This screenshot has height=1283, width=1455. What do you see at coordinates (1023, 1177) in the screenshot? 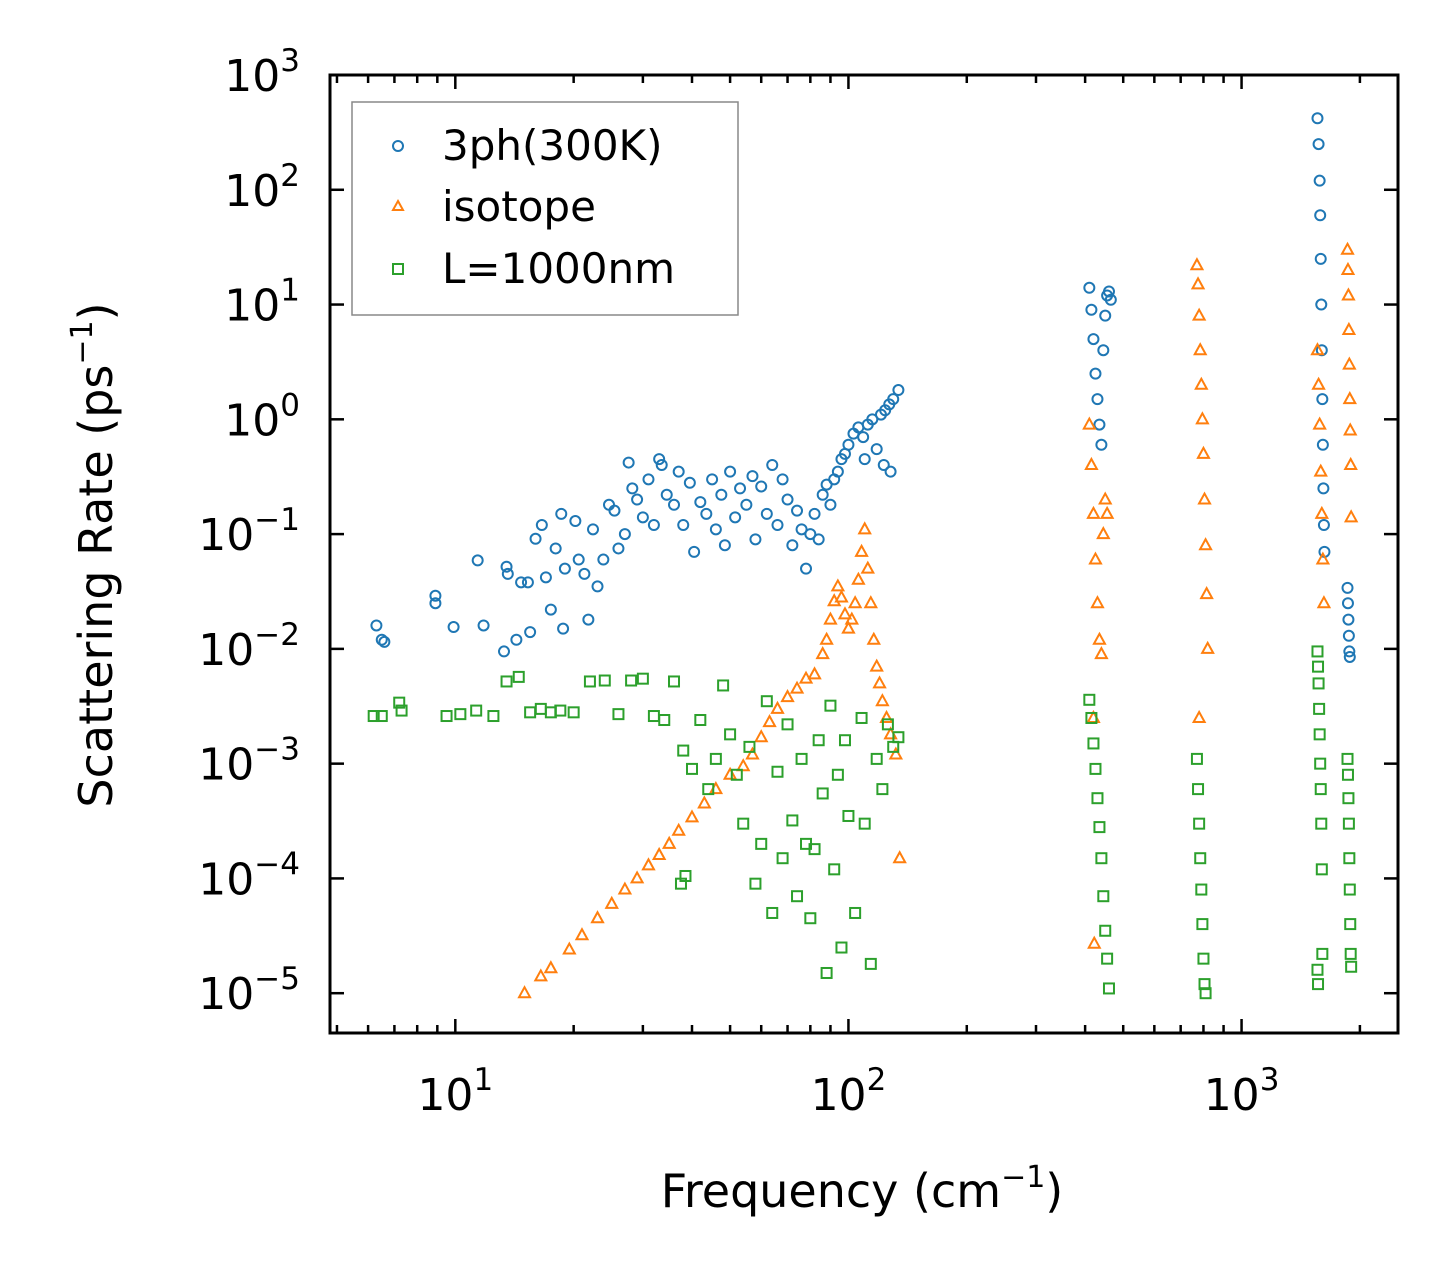
I see `x-axis-label-sup: −1` at bounding box center [1023, 1177].